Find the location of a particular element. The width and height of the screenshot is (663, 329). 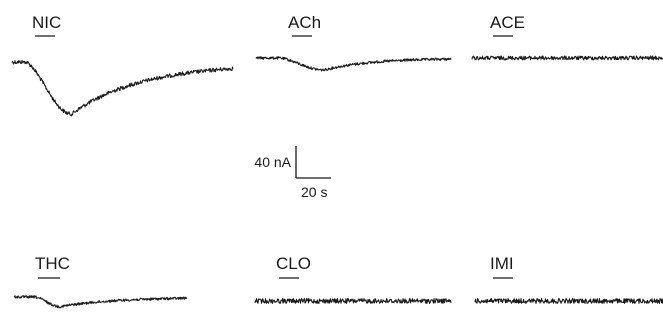

panel-clo: CLO is located at coordinates (353, 279).